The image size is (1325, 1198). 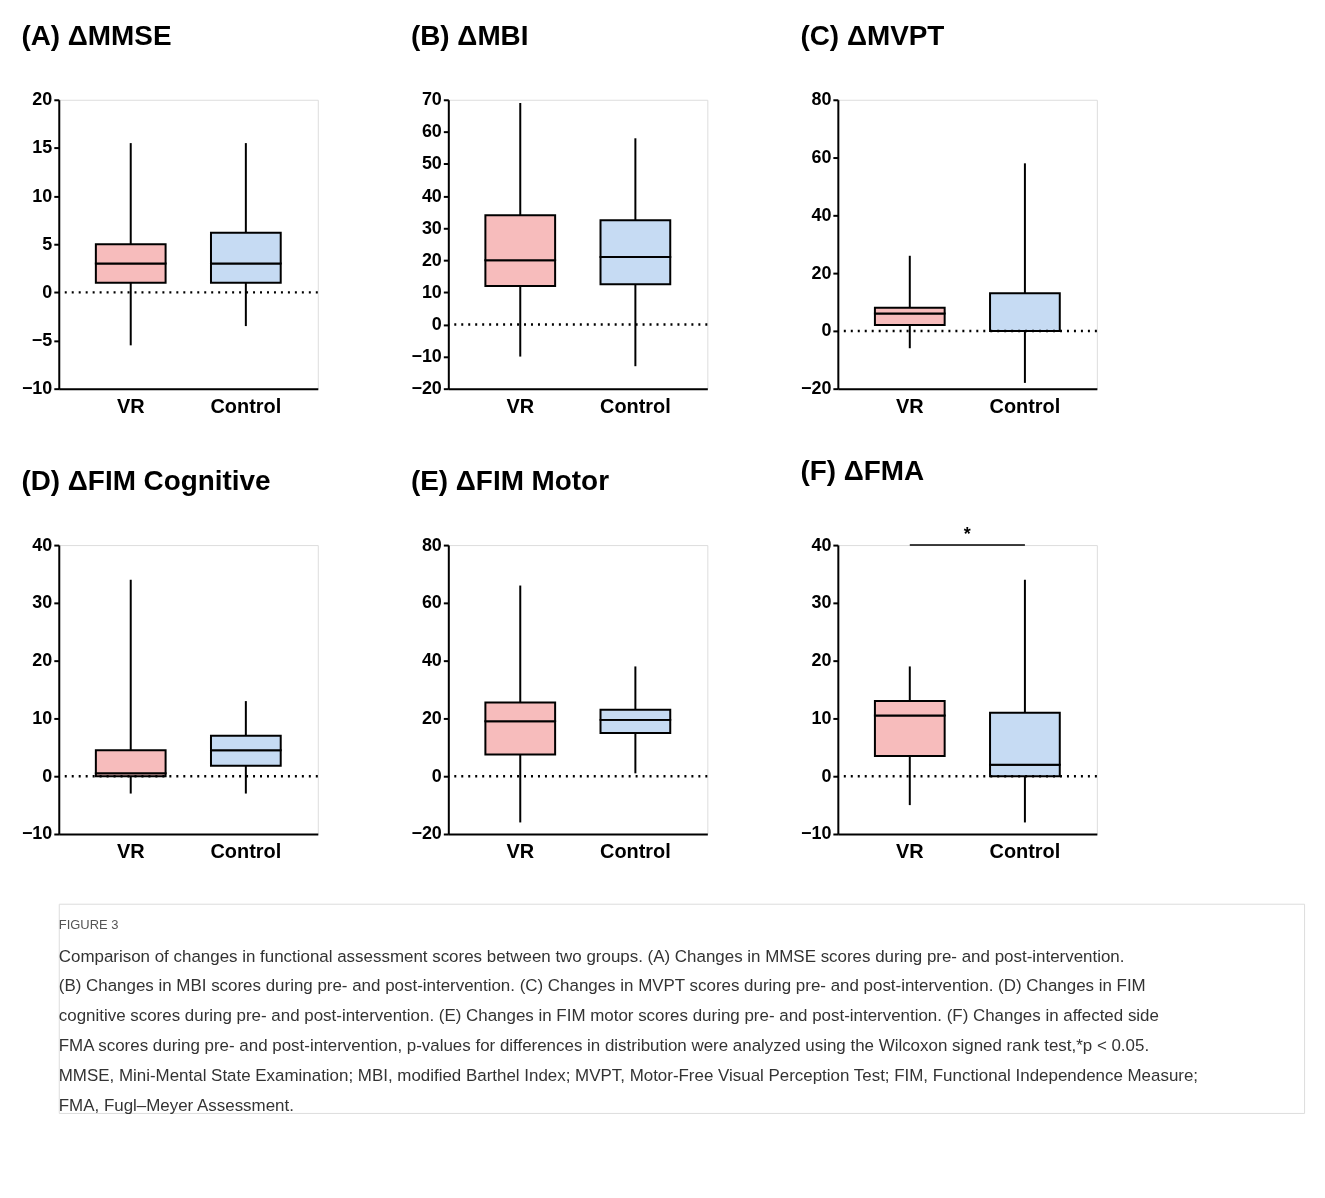 I want to click on caption: FIGURE 3, so click(x=88, y=924).